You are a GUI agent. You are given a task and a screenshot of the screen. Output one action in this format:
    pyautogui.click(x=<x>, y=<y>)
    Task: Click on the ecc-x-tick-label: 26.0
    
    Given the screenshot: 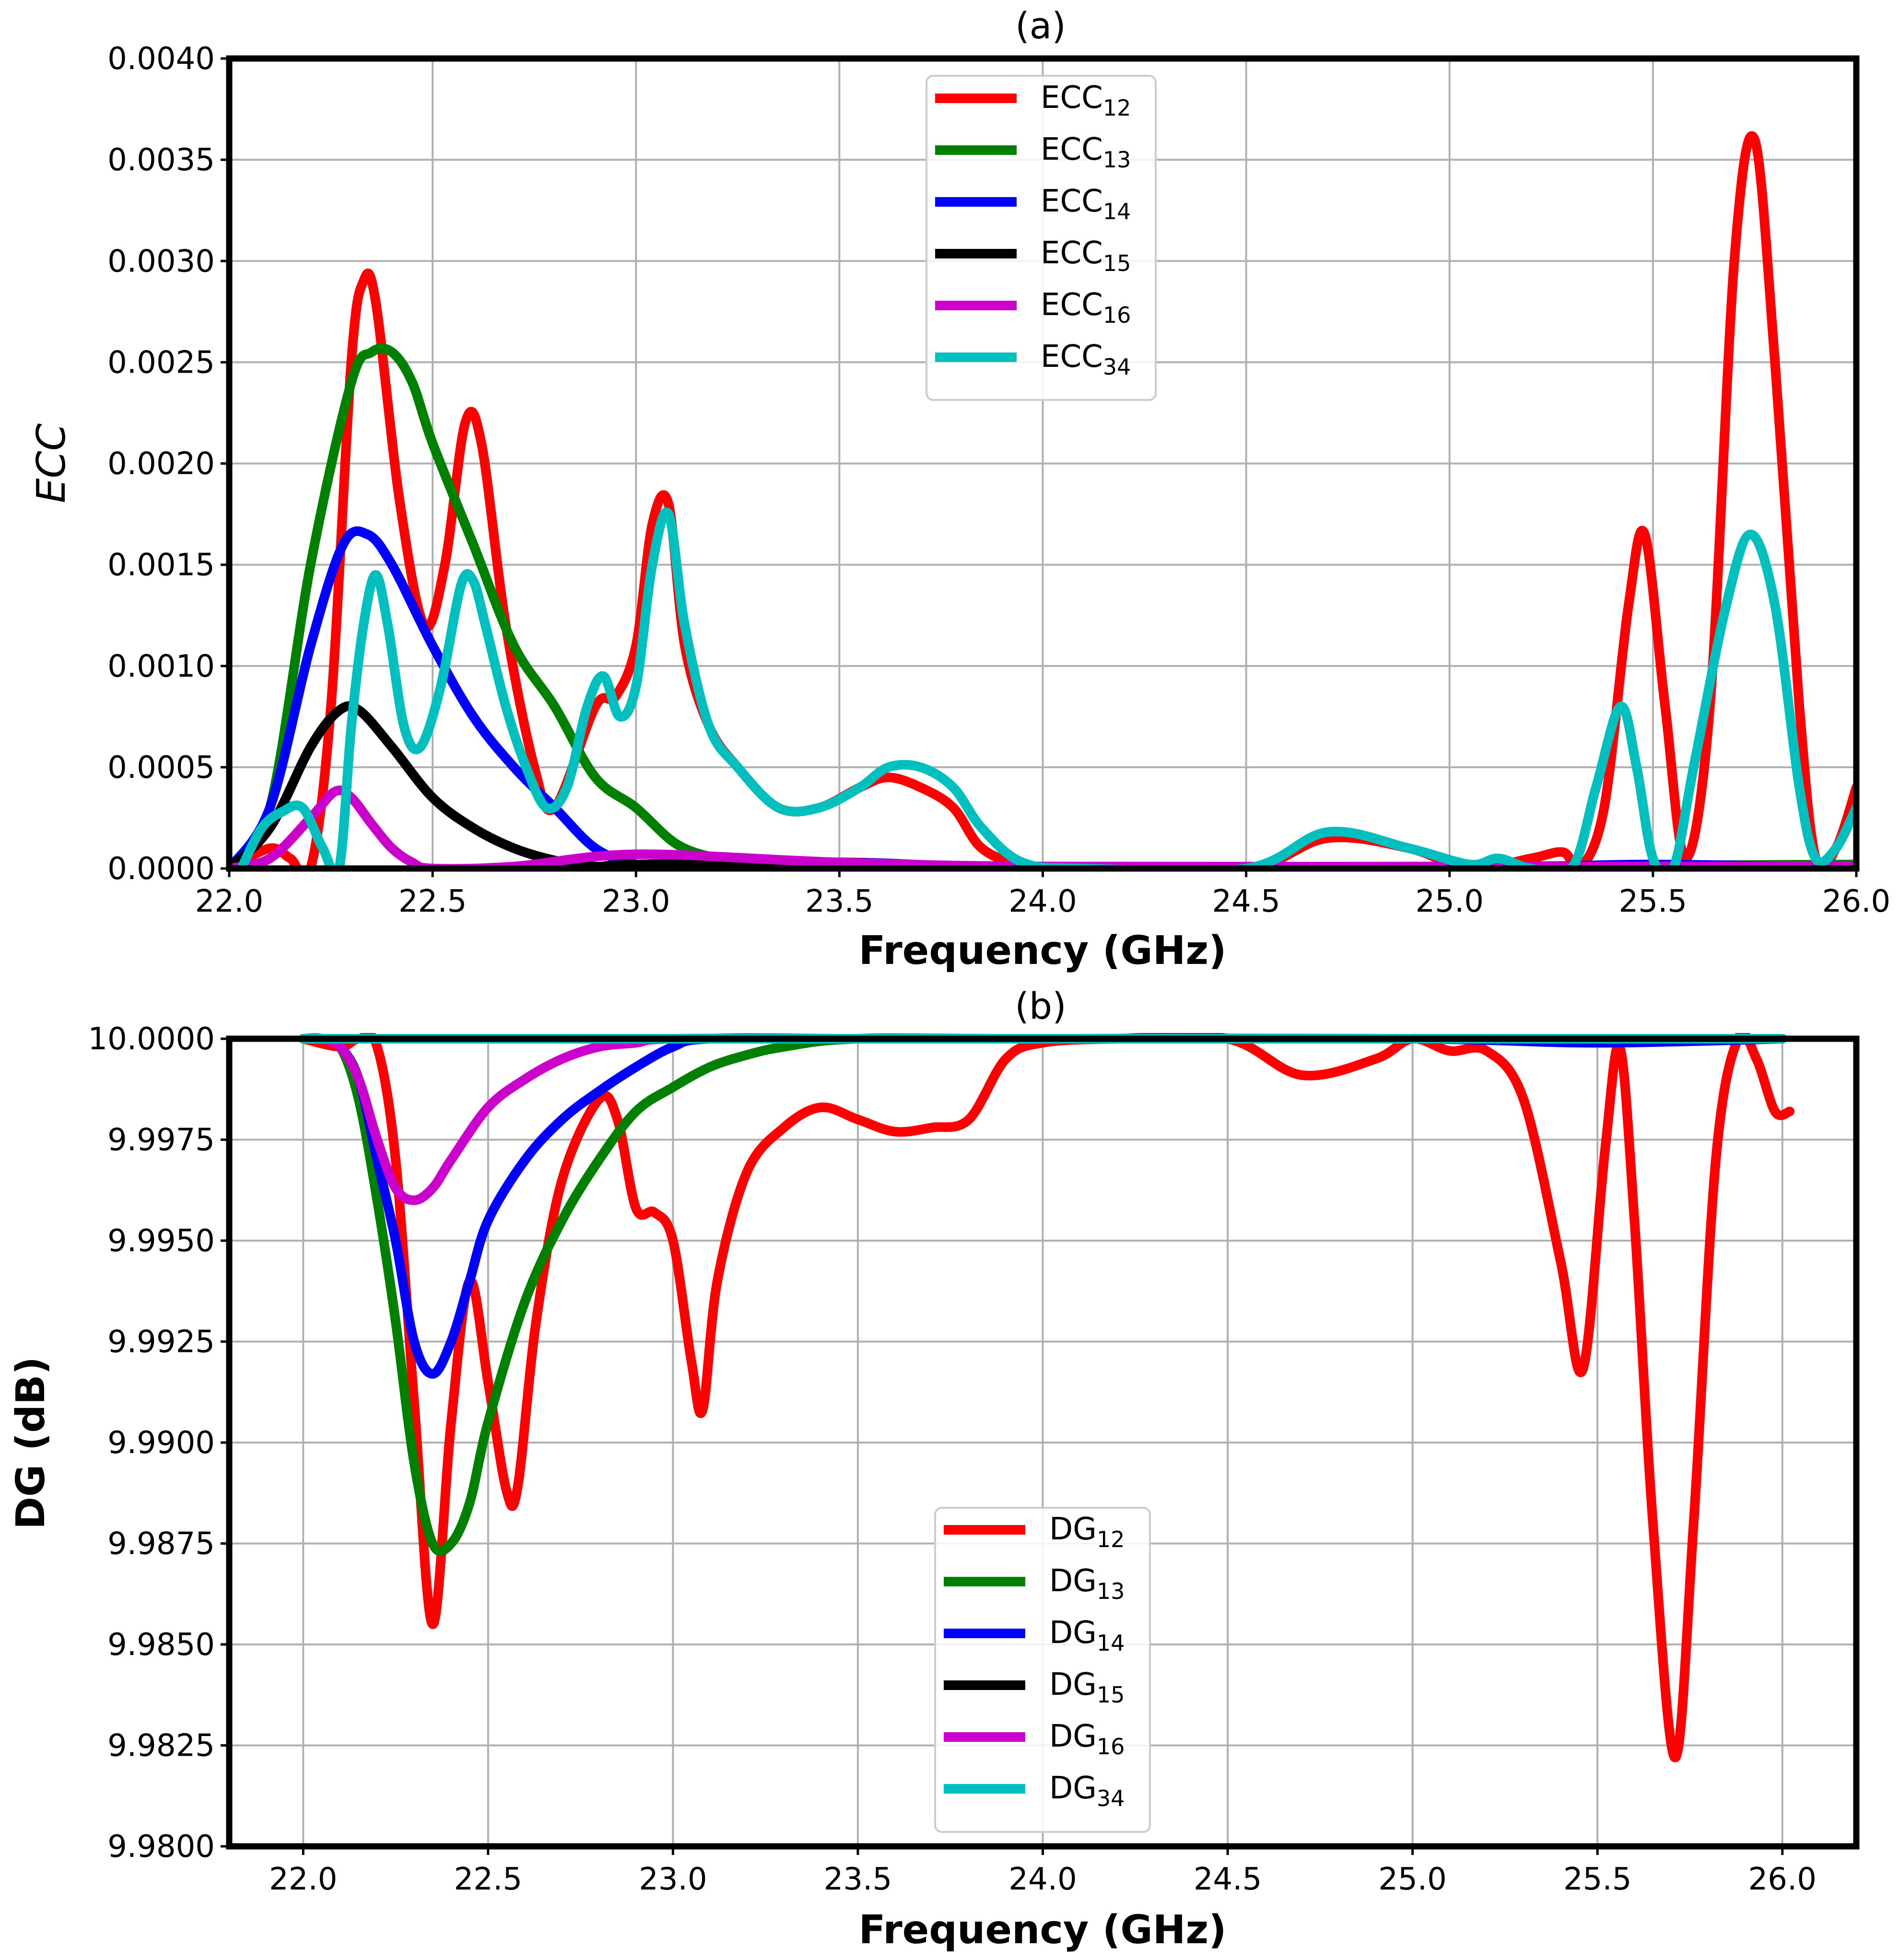 What is the action you would take?
    pyautogui.click(x=1857, y=901)
    